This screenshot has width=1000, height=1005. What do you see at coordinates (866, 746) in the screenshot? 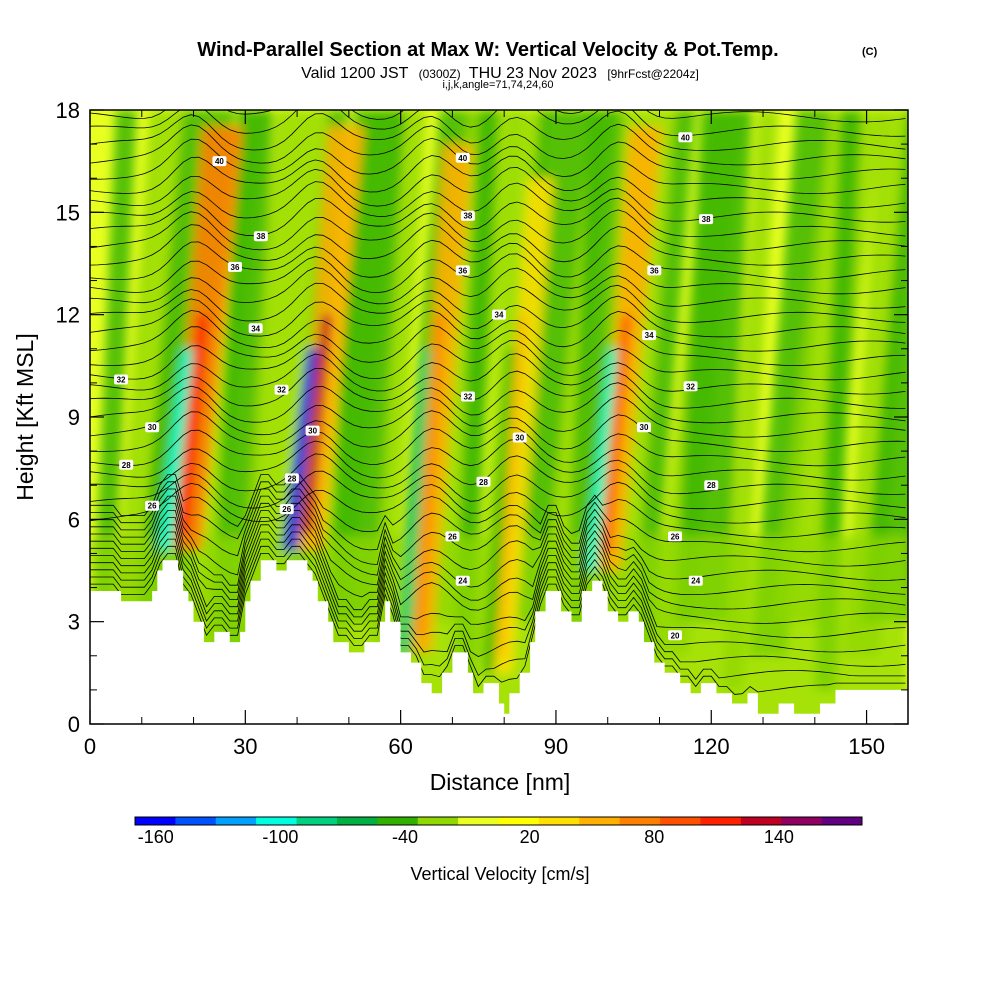
I see `x-tick-label: 150` at bounding box center [866, 746].